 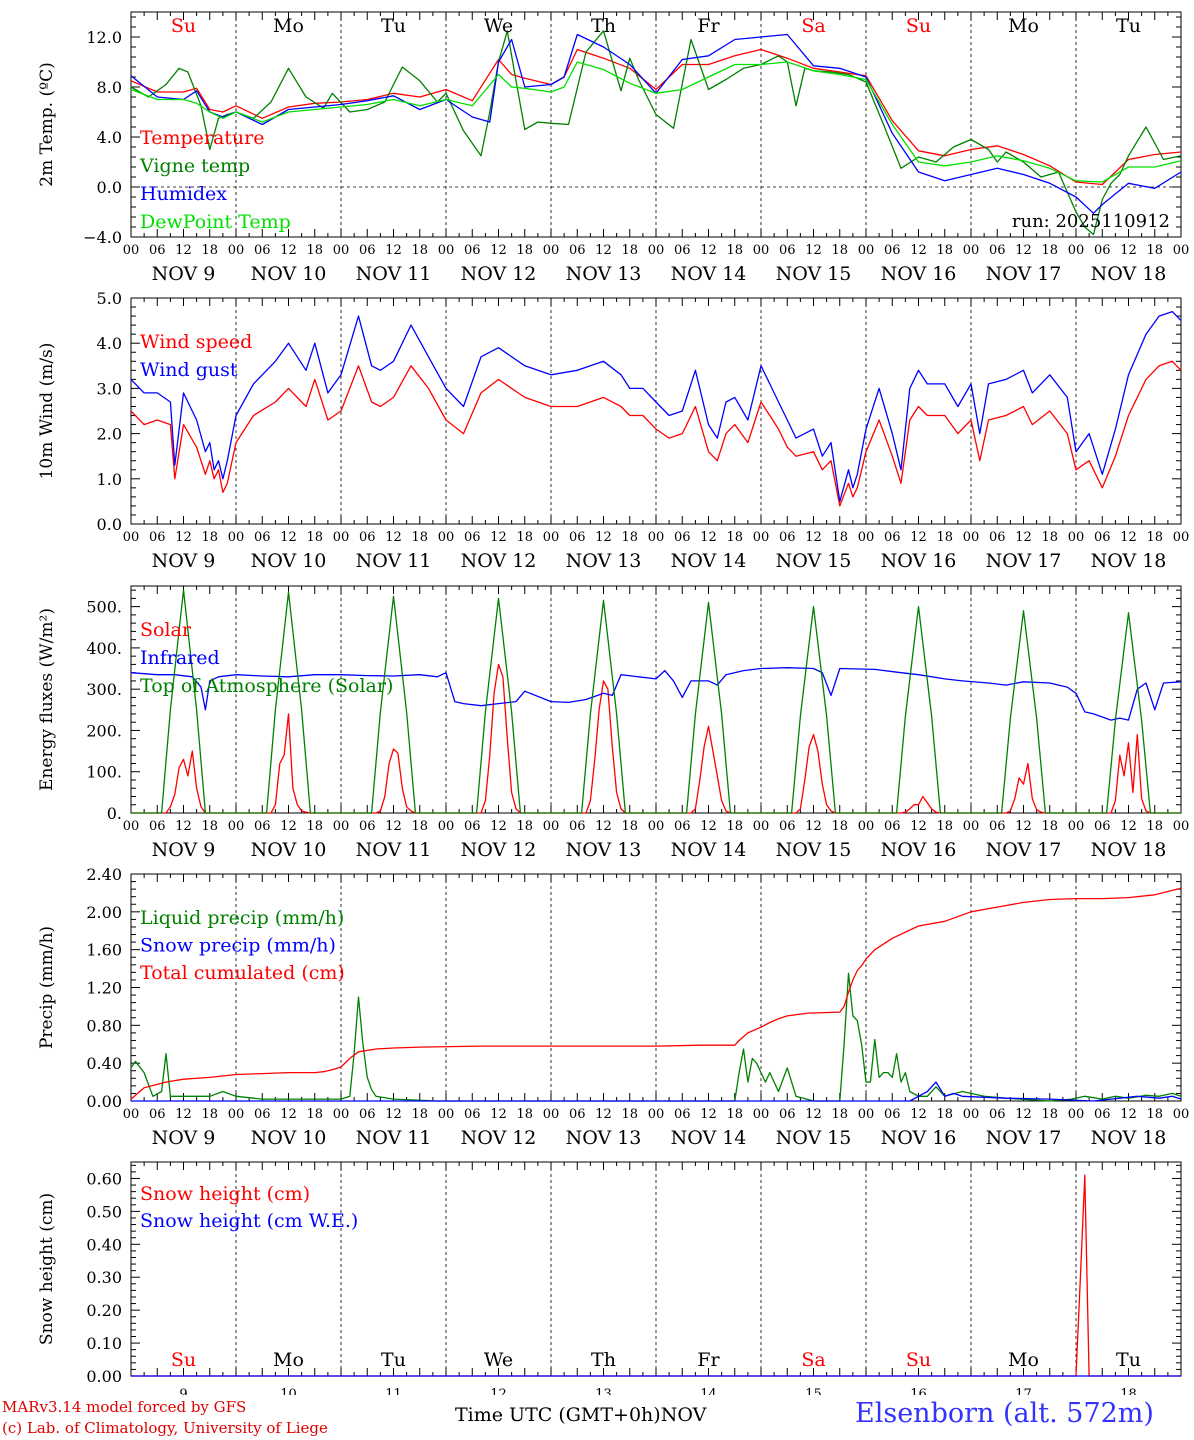 I want to click on y-tick-label: 8.0, so click(x=109, y=87).